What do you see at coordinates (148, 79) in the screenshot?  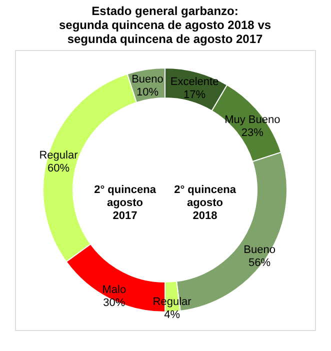 I see `slice-label: Bueno` at bounding box center [148, 79].